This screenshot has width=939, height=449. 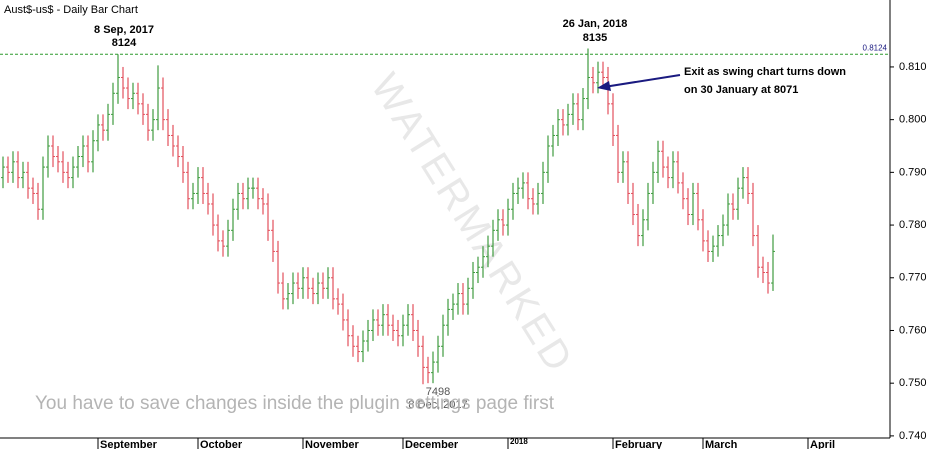 I want to click on arrow-shaft, so click(x=642, y=81).